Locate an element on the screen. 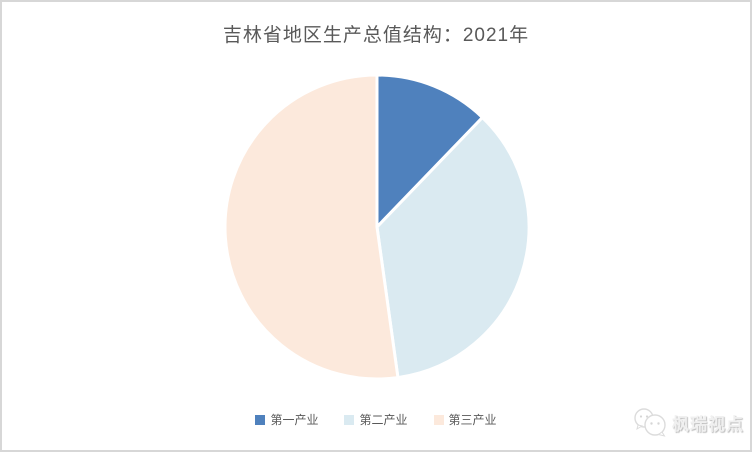 The height and width of the screenshot is (452, 752). watermark: 枫瑞视点 is located at coordinates (688, 422).